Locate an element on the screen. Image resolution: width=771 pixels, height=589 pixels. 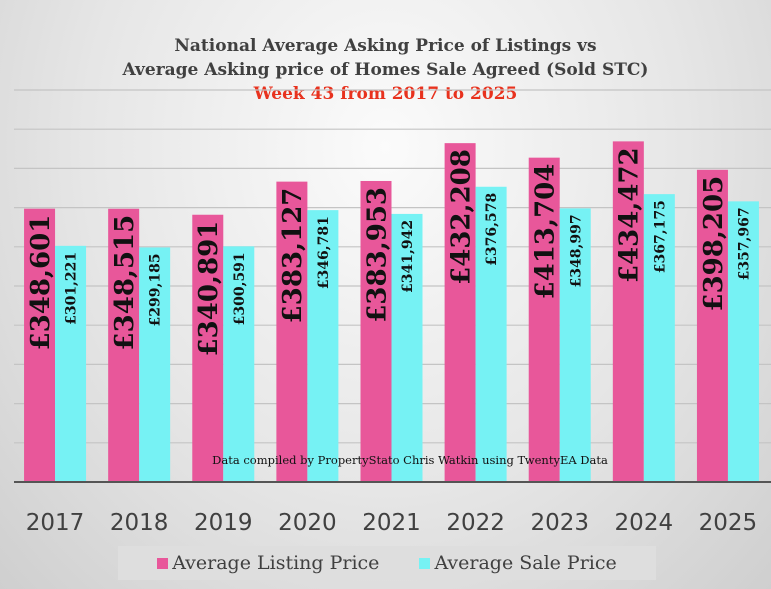
legend-label-sale: Average Sale Price is located at coordinates (525, 563).